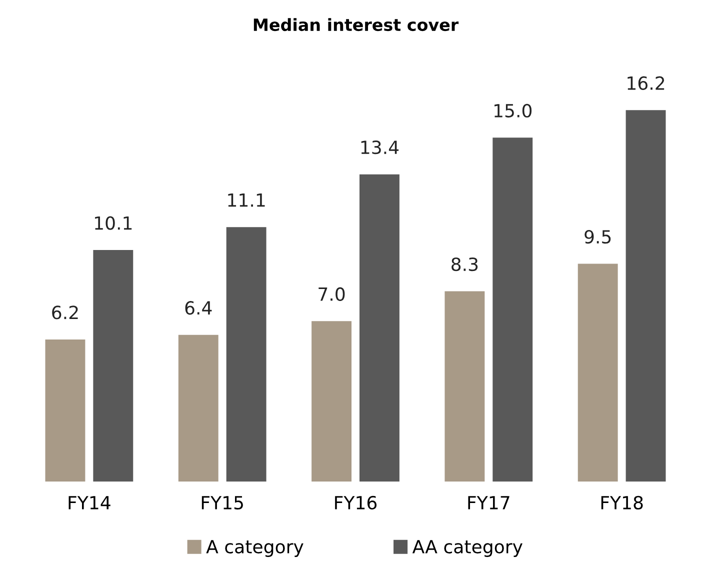  What do you see at coordinates (65, 313) in the screenshot?
I see `data-label: 6.2` at bounding box center [65, 313].